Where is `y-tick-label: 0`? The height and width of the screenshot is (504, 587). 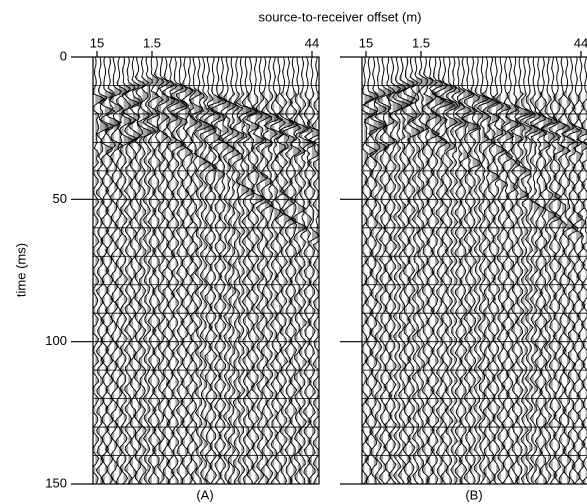 y-tick-label: 0 is located at coordinates (63, 55).